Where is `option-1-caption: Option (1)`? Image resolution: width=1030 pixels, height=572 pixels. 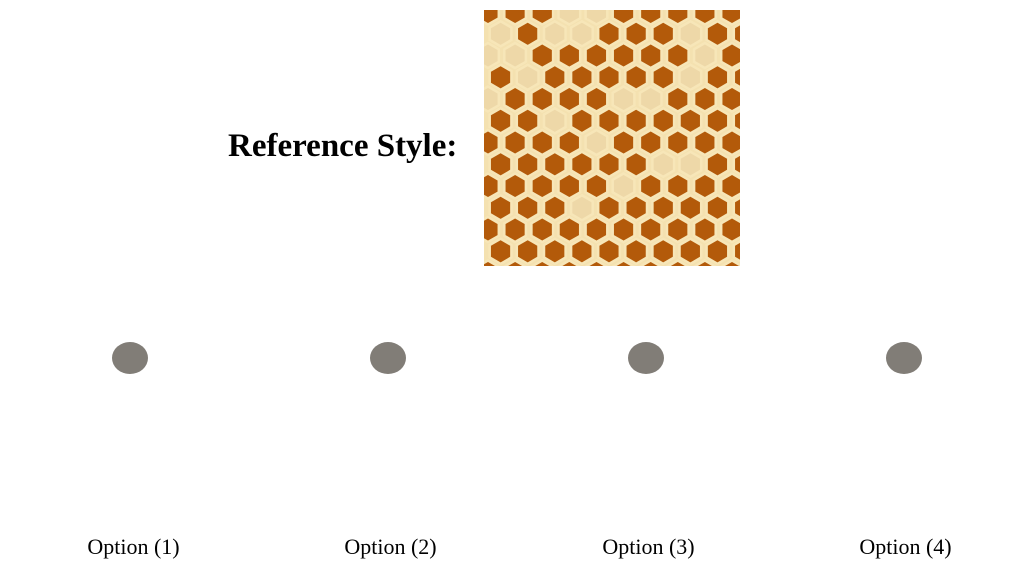 option-1-caption: Option (1) is located at coordinates (133, 546).